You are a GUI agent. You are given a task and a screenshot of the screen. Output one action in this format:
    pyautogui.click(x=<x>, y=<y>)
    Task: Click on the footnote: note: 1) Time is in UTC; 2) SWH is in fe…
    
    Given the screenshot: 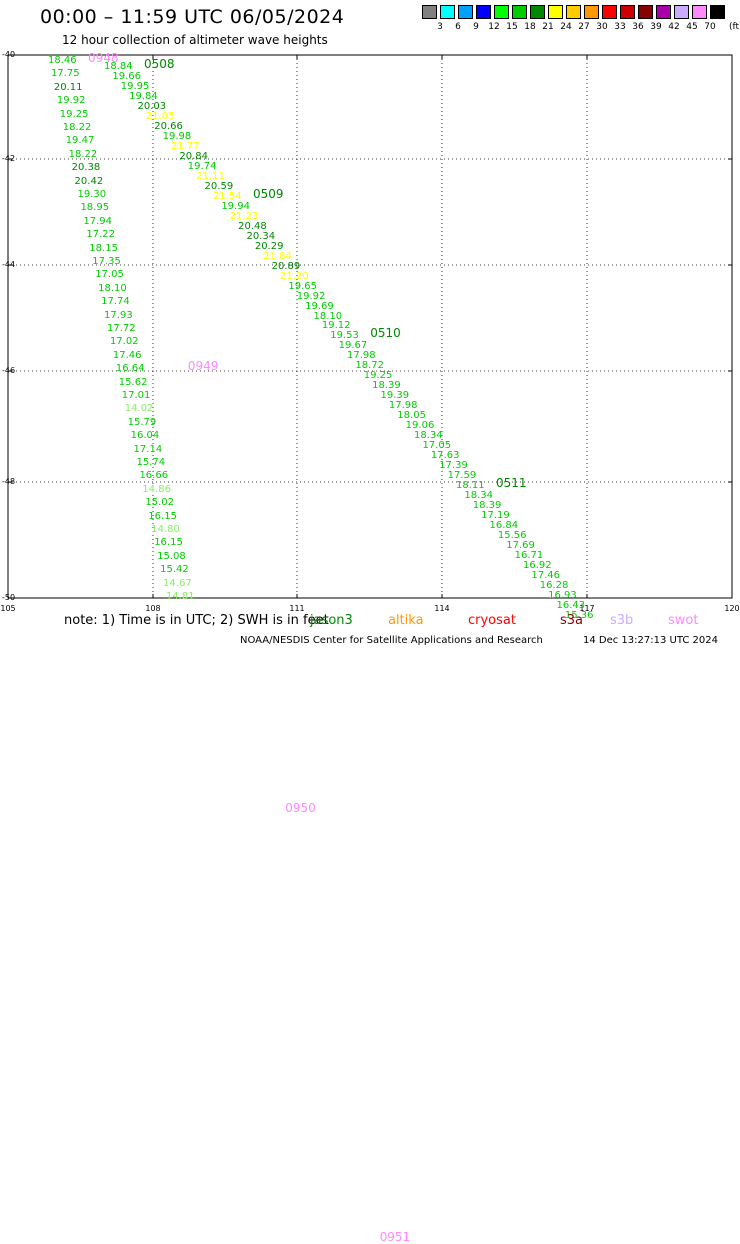 What is the action you would take?
    pyautogui.click(x=196, y=620)
    